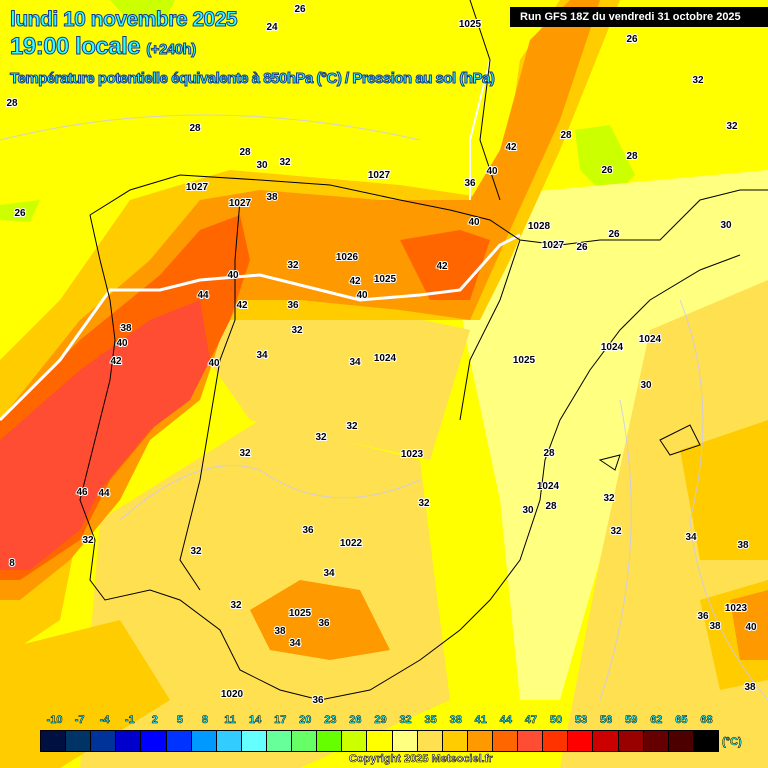  What do you see at coordinates (631, 720) in the screenshot?
I see `legend-tick: 59` at bounding box center [631, 720].